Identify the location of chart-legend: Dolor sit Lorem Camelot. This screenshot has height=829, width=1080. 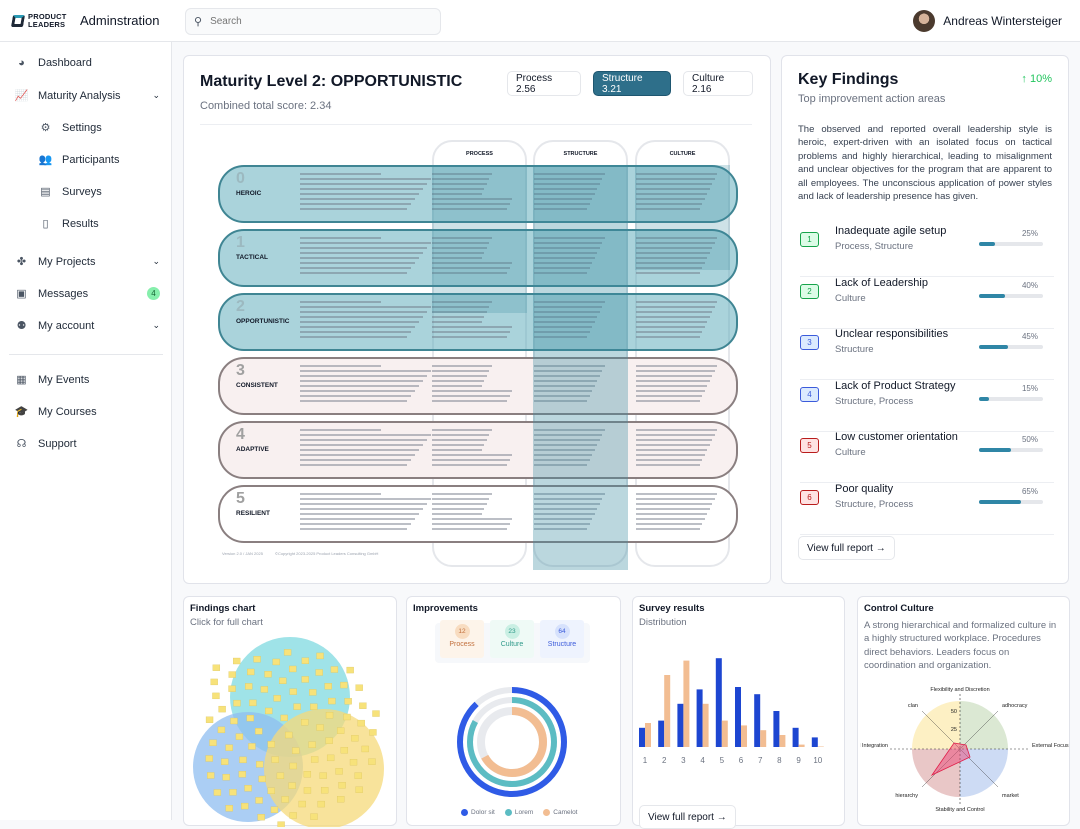
(519, 812).